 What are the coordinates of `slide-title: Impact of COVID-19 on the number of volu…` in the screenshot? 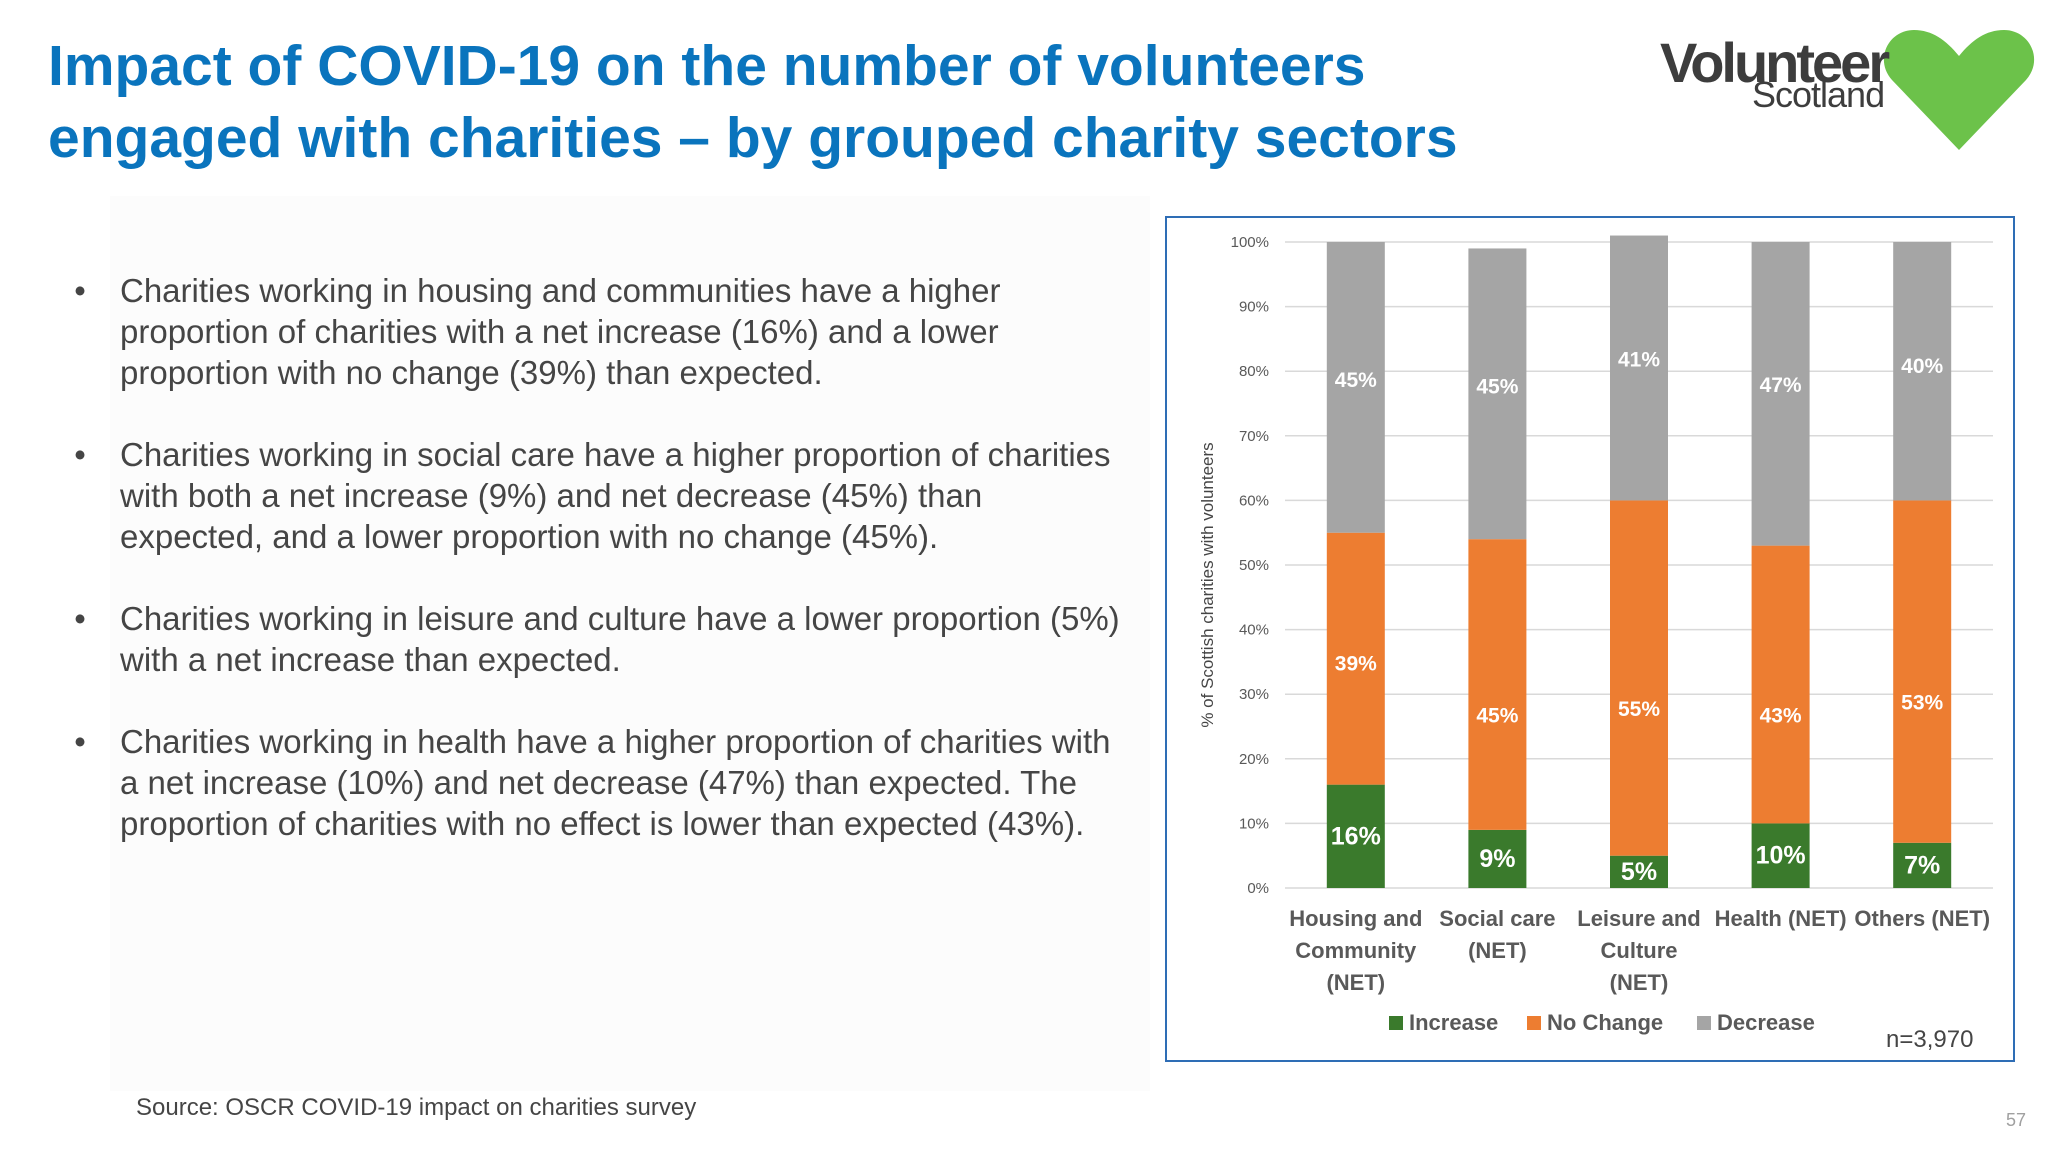 It's located at (828, 102).